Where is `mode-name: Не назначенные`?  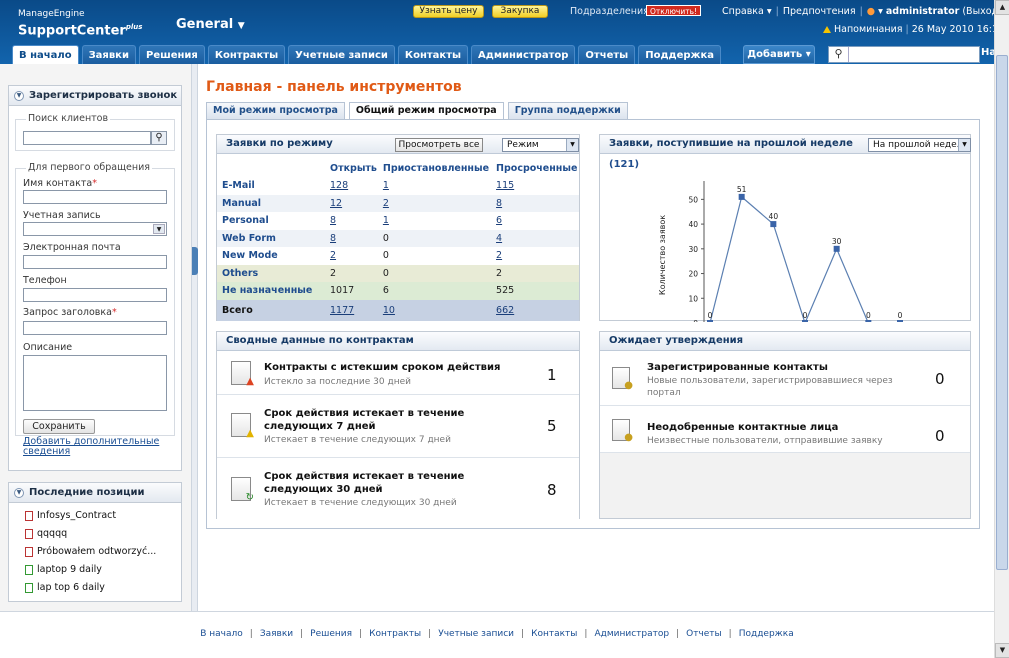
mode-name: Не назначенные is located at coordinates (267, 291).